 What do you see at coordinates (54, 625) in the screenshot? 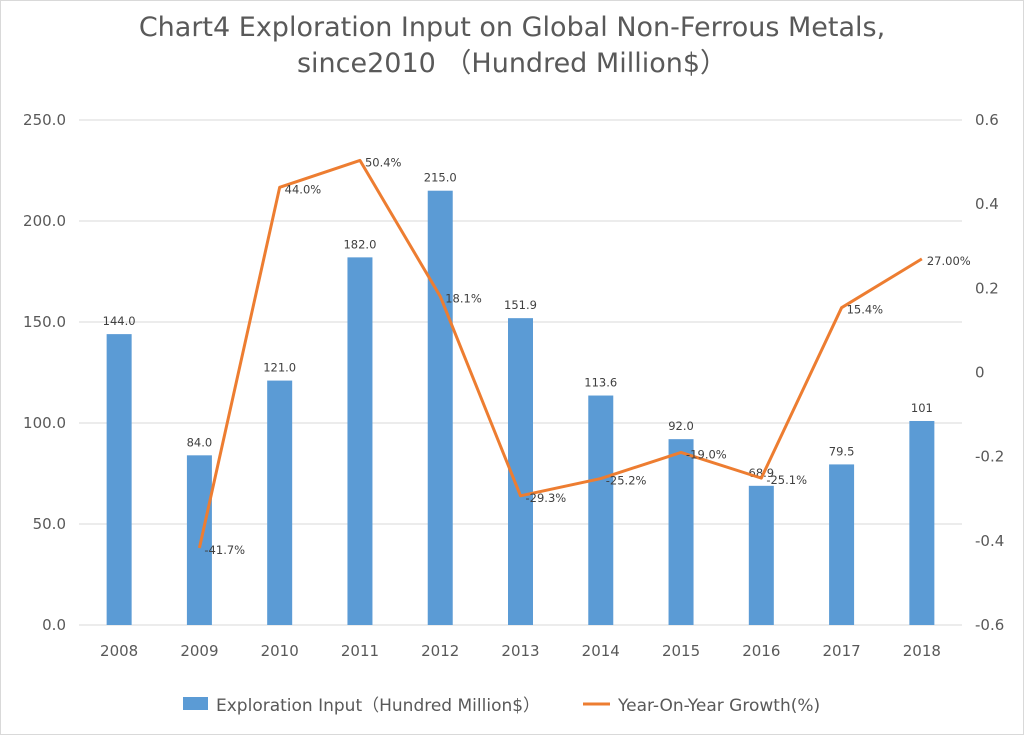
I see `y-left-tick-label: 0.0` at bounding box center [54, 625].